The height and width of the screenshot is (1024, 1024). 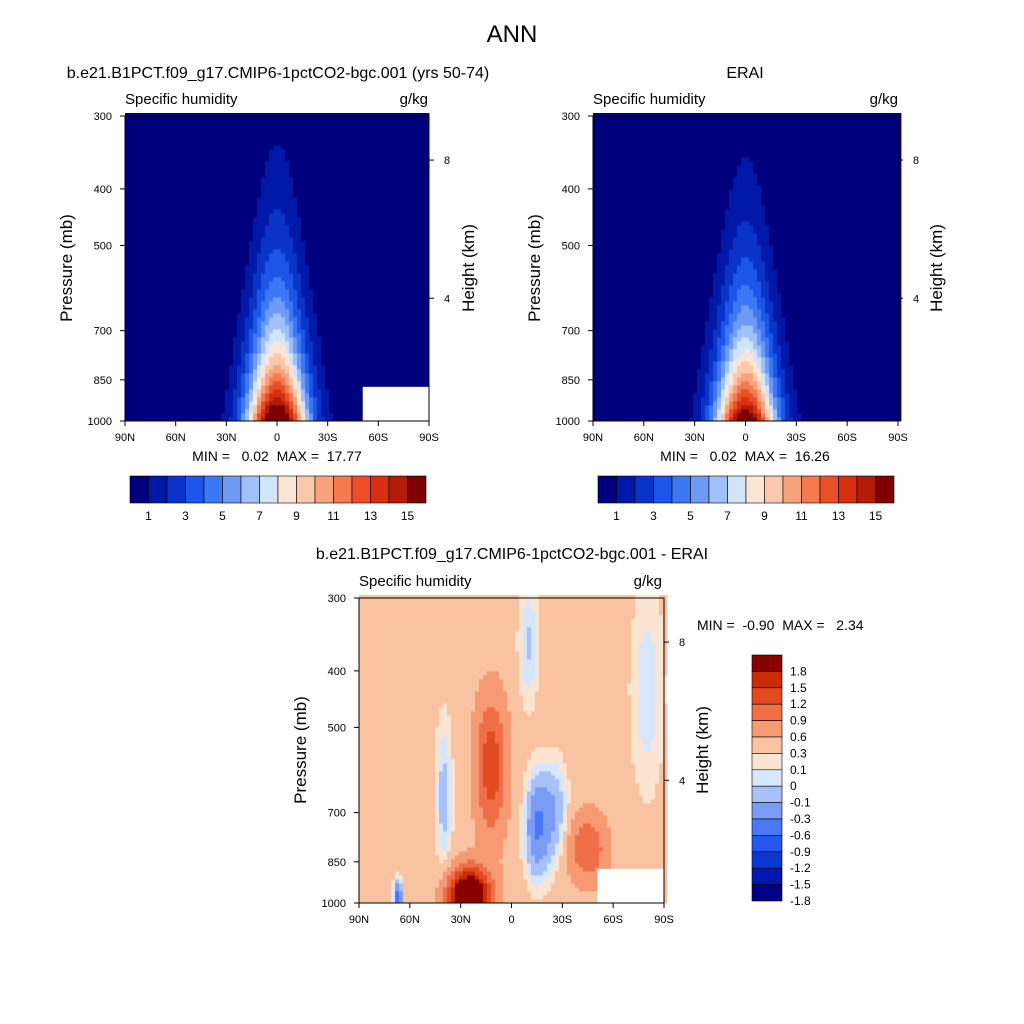 I want to click on colorbar-label: -1.2, so click(x=800, y=868).